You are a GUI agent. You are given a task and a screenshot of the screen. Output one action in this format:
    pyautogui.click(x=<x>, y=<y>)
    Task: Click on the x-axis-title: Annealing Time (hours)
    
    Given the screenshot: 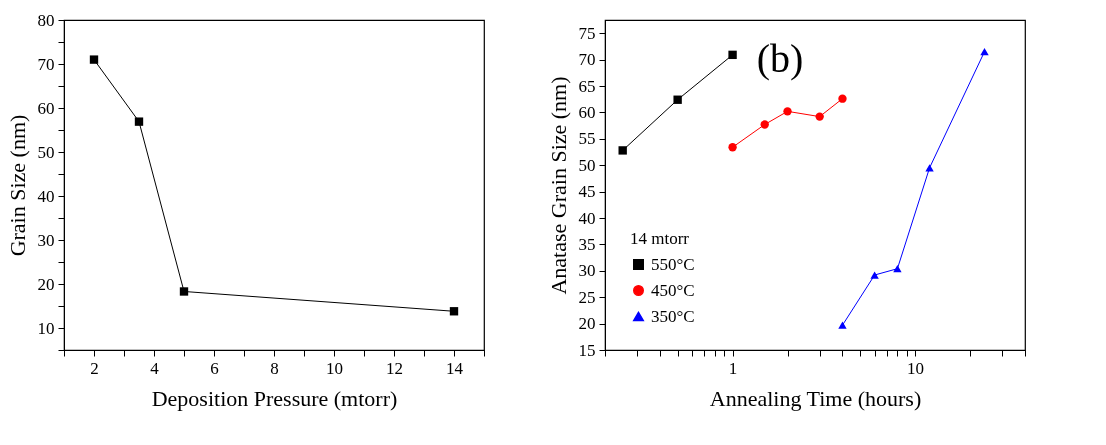 What is the action you would take?
    pyautogui.click(x=815, y=398)
    